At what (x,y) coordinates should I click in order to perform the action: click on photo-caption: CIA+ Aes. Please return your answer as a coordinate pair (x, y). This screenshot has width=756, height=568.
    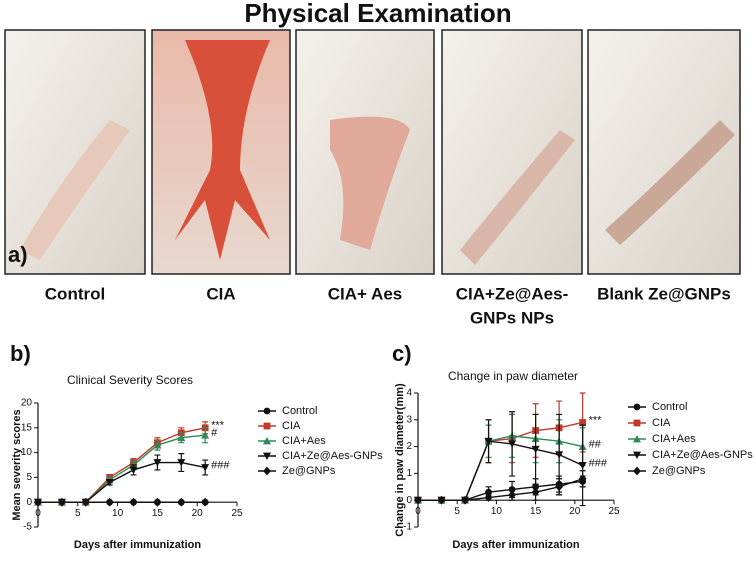
    Looking at the image, I should click on (365, 293).